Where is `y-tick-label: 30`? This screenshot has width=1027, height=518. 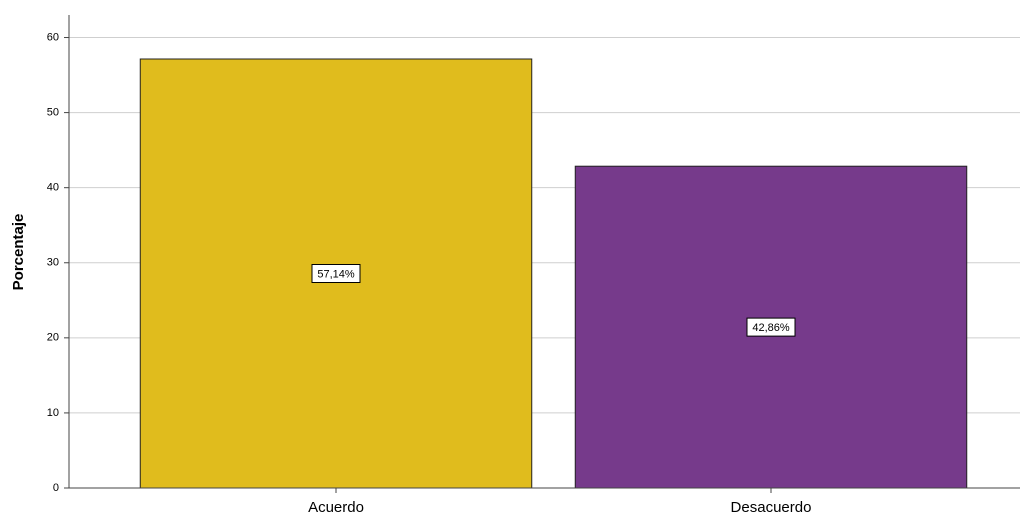 y-tick-label: 30 is located at coordinates (53, 263).